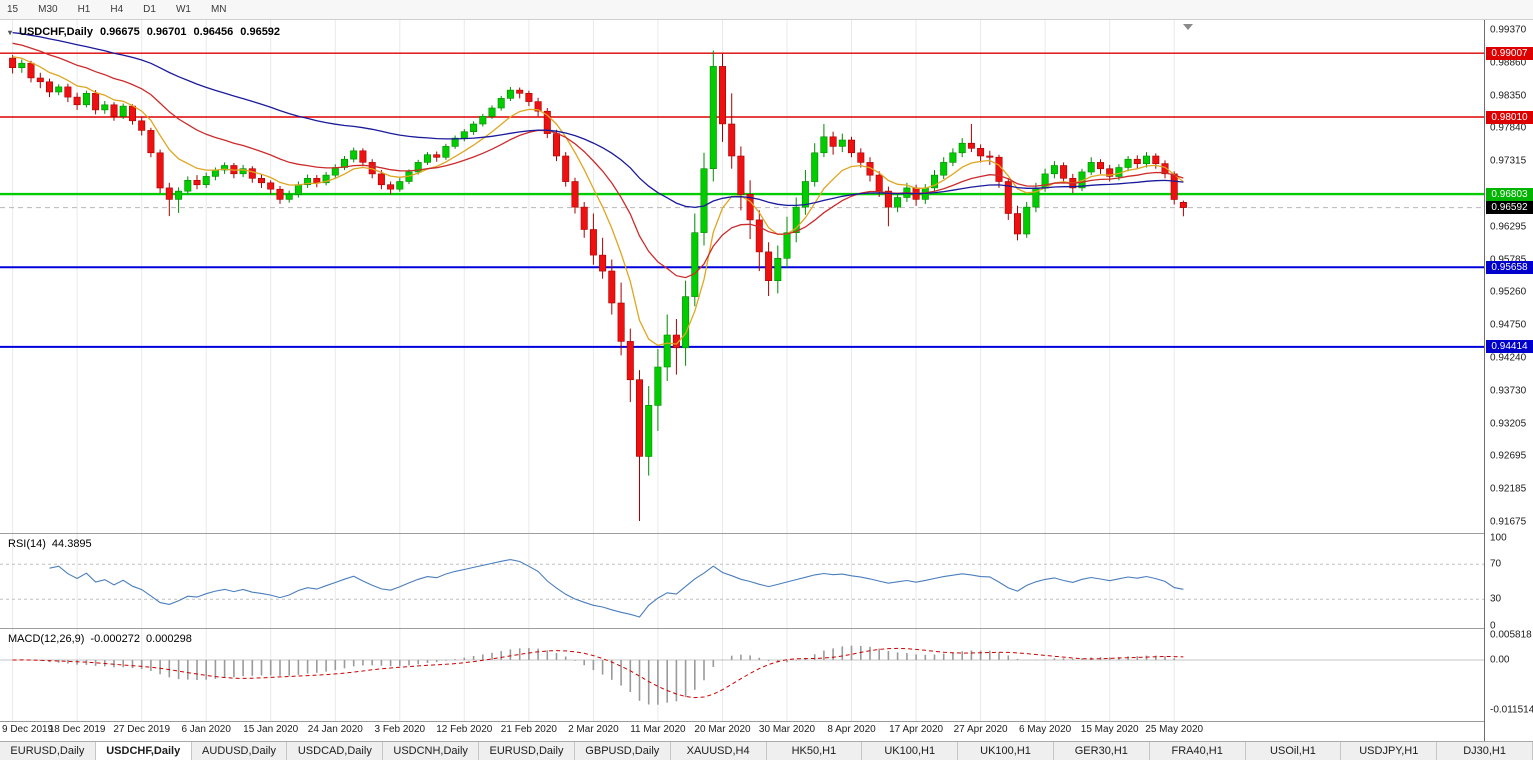 Image resolution: width=1533 pixels, height=760 pixels. Describe the element at coordinates (335, 751) in the screenshot. I see `symbol-tab-usdcad-daily: USDCAD,Daily` at that location.